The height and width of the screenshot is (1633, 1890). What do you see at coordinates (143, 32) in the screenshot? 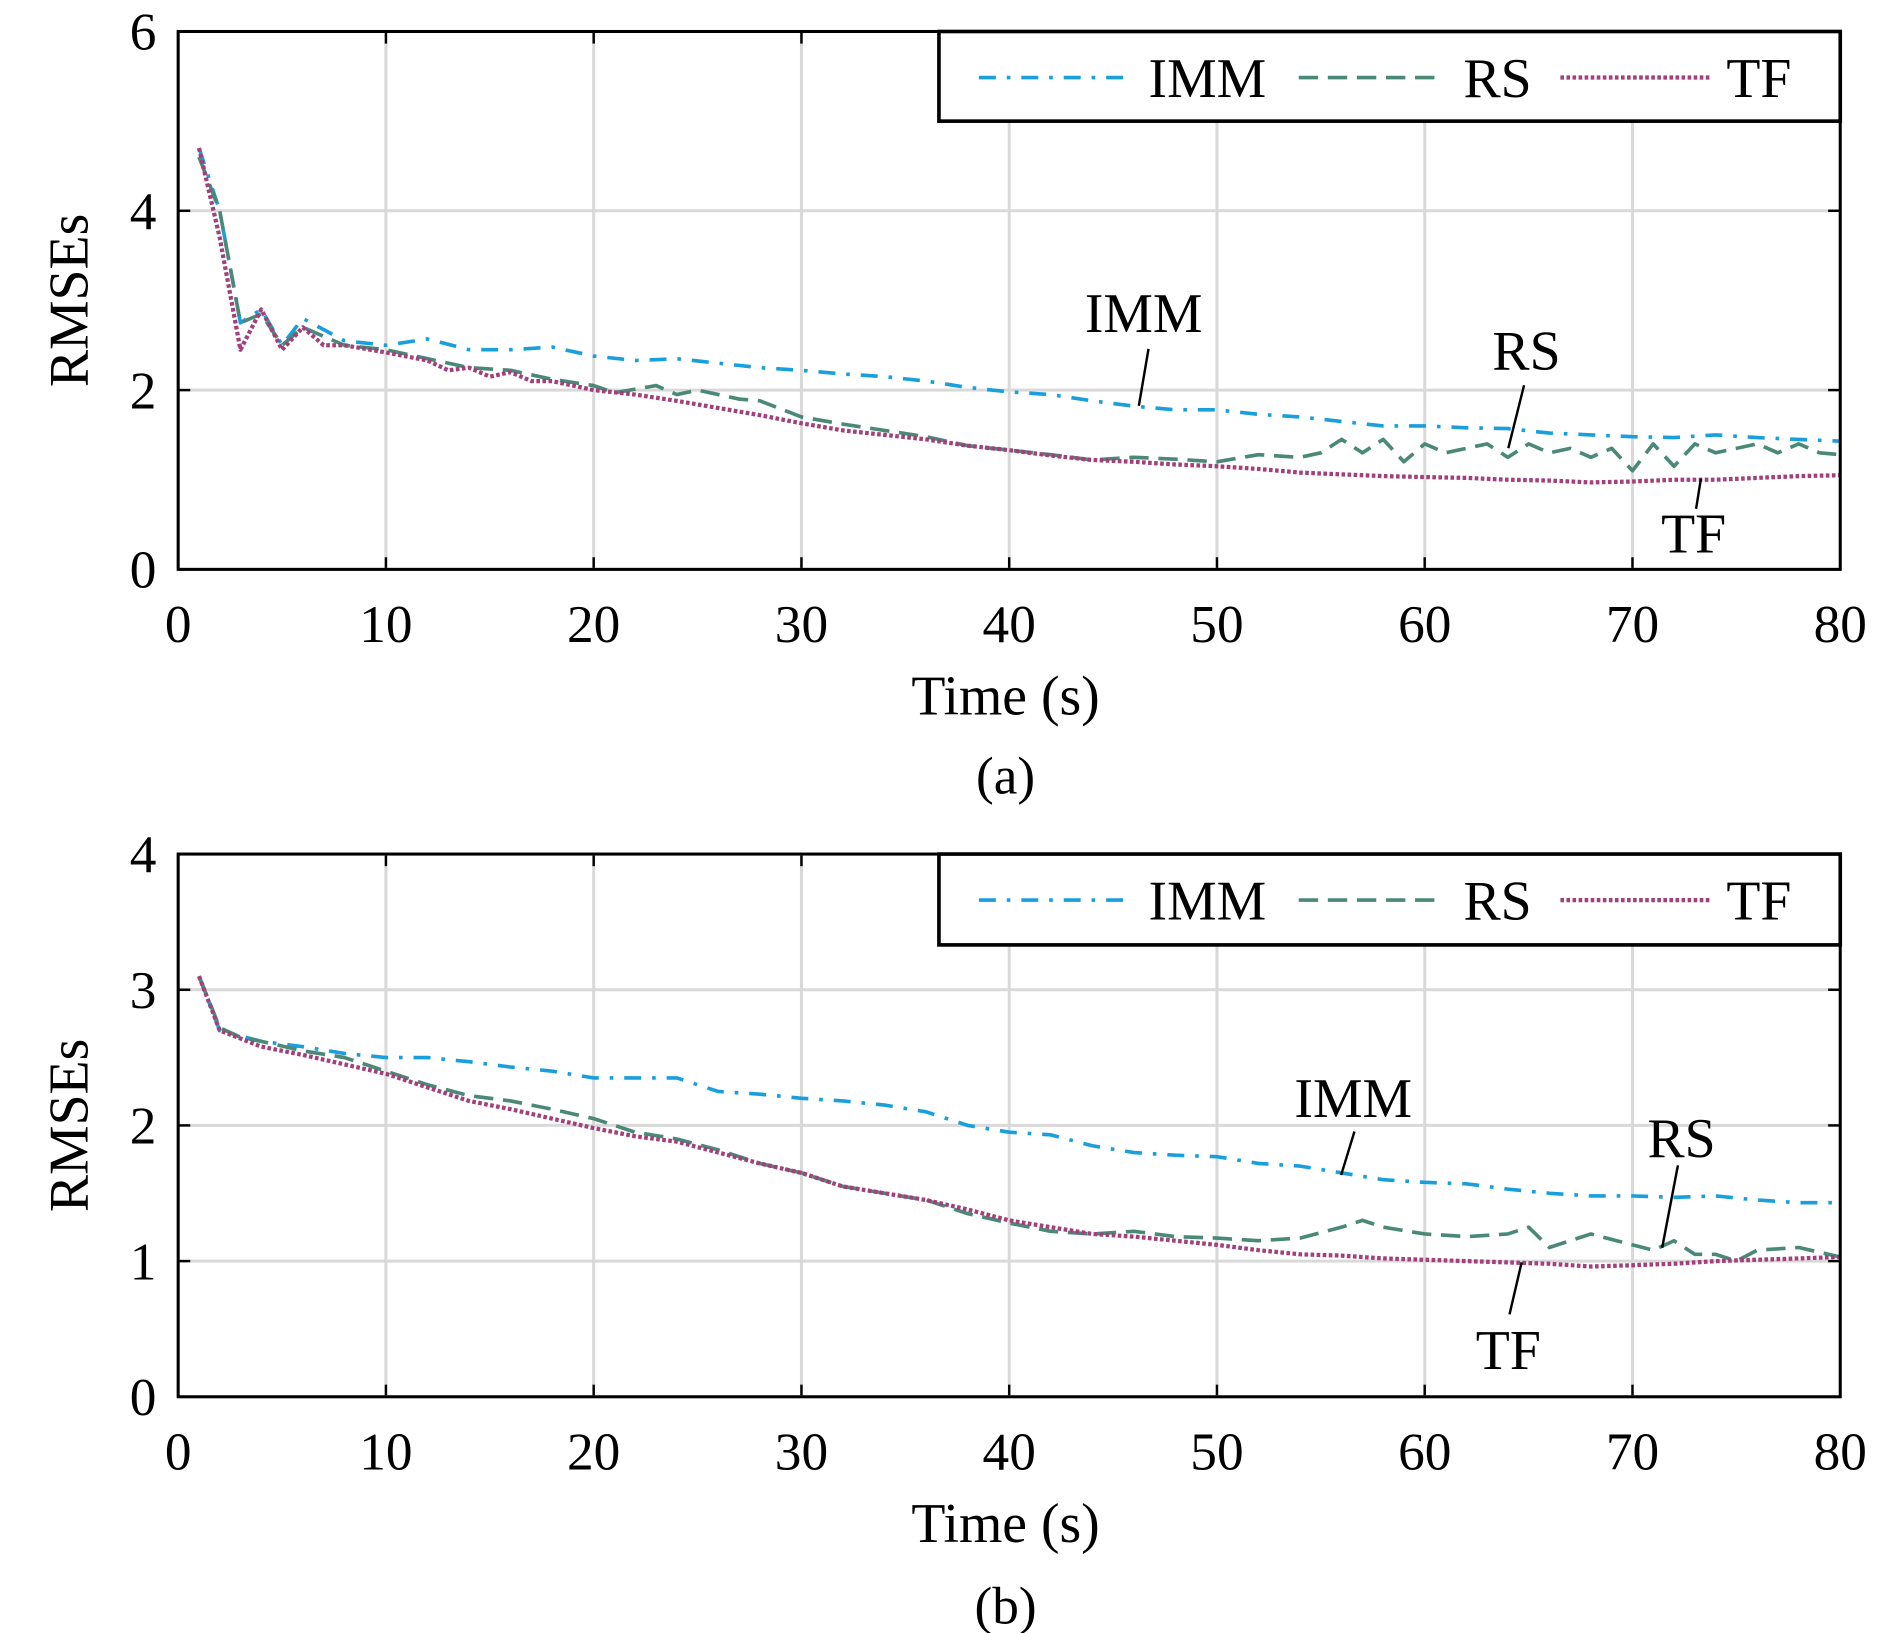
I see `y-tick-label: 6` at bounding box center [143, 32].